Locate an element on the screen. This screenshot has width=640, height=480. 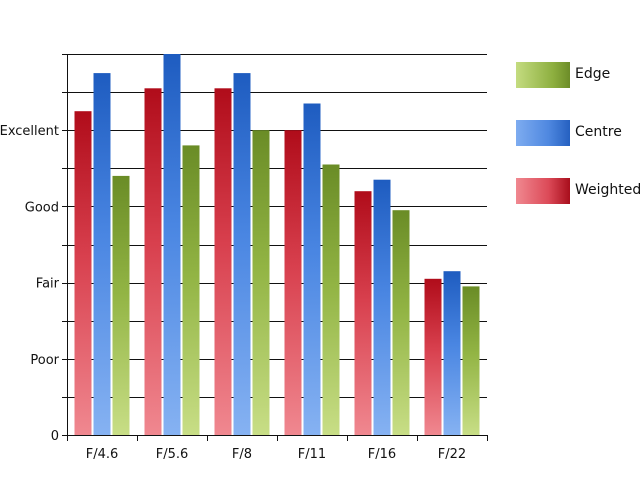
y-tick-label: Good is located at coordinates (42, 207).